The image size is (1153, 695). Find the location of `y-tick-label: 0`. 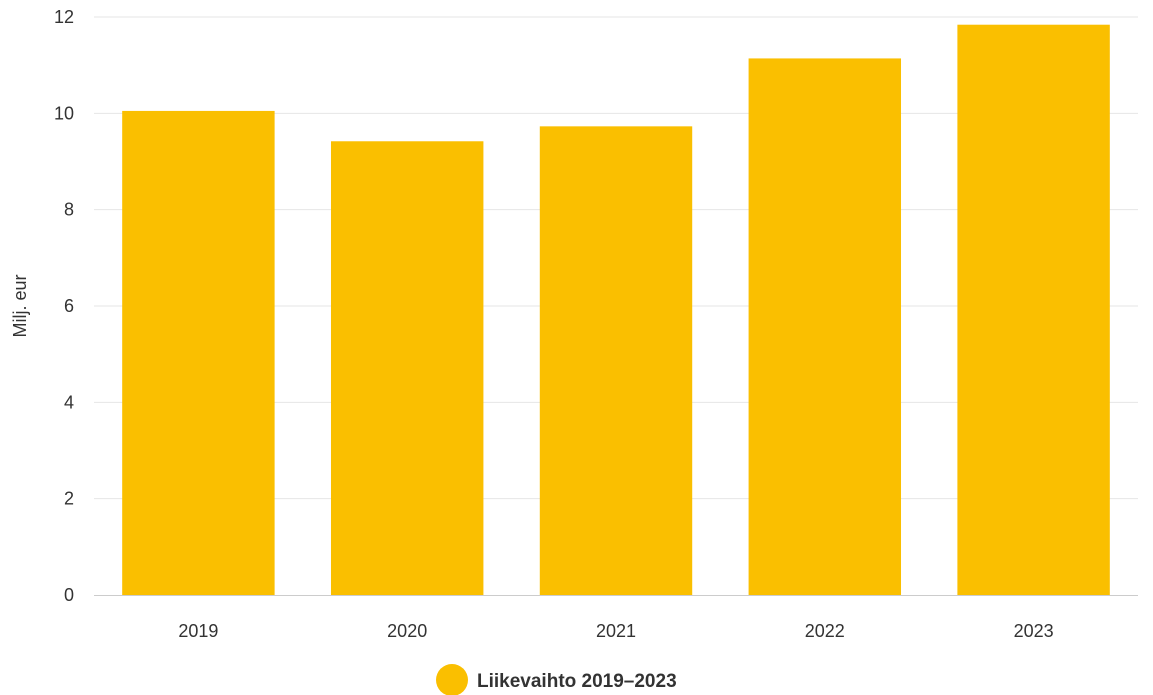

y-tick-label: 0 is located at coordinates (69, 595).